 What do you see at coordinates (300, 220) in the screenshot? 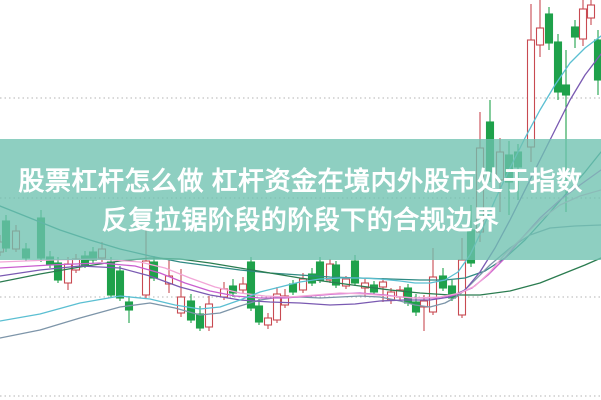
I see `headline-line-2: 反复拉锯阶段的阶段下的合规边界` at bounding box center [300, 220].